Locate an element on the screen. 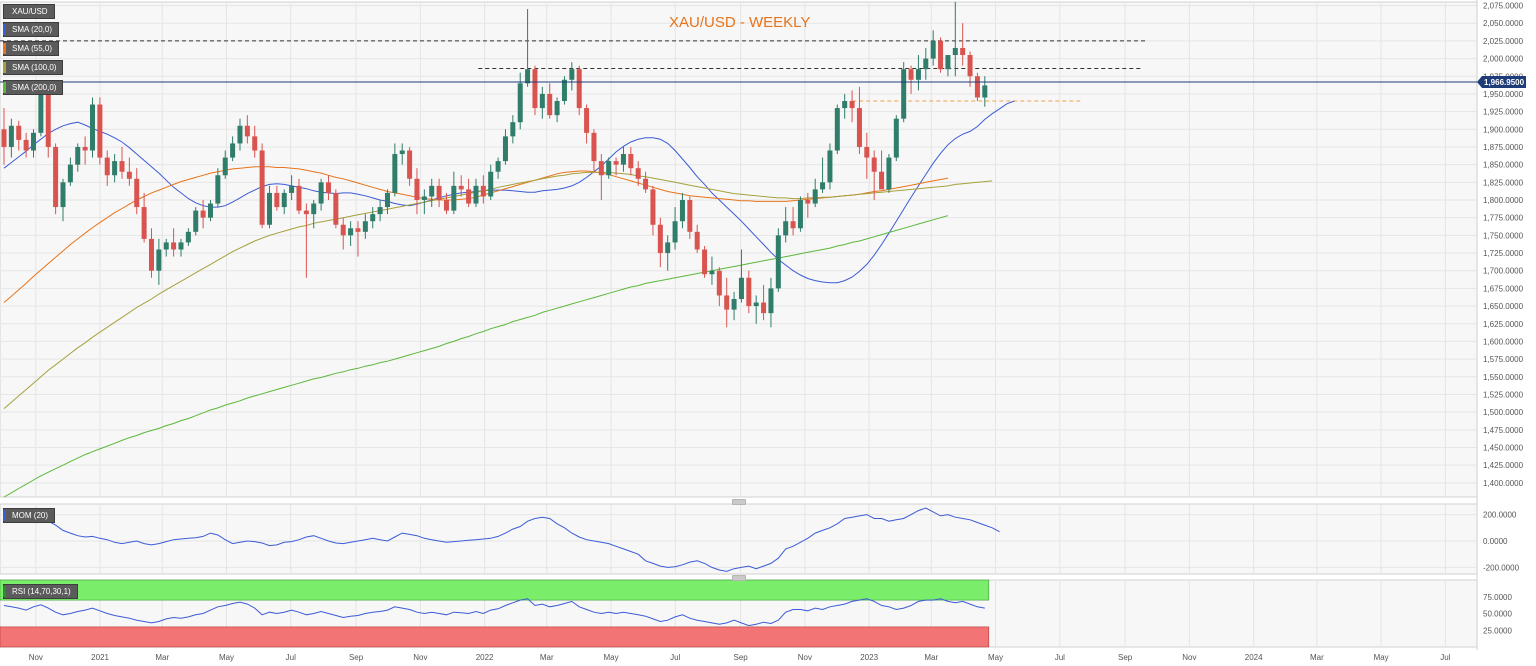  sma20-tag: SMA (20,0) is located at coordinates (31, 29).